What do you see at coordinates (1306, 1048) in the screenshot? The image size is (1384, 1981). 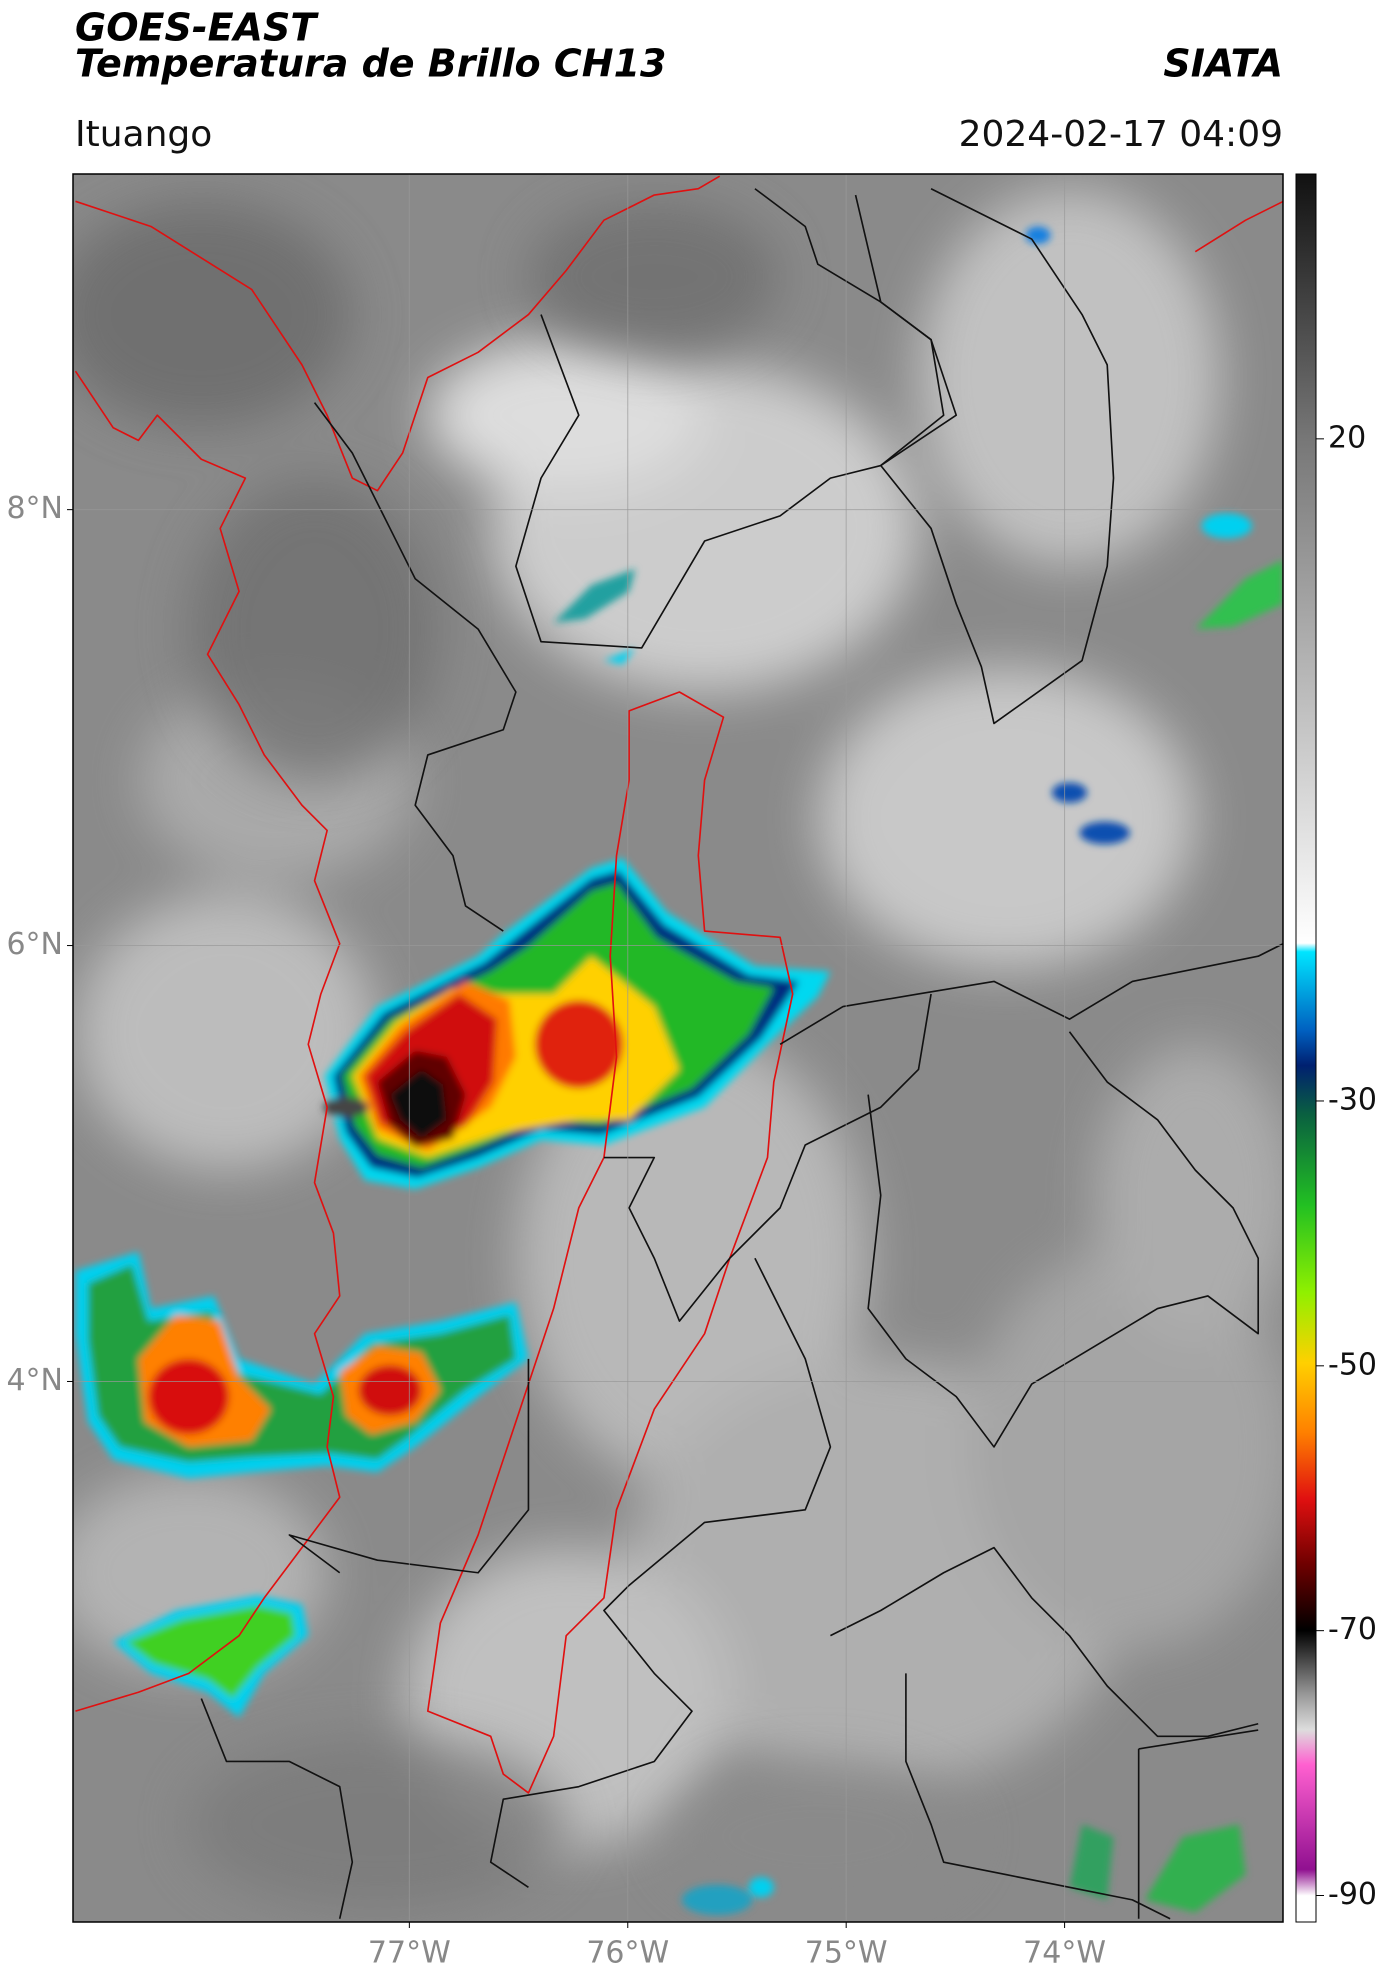 I see `colorbar` at bounding box center [1306, 1048].